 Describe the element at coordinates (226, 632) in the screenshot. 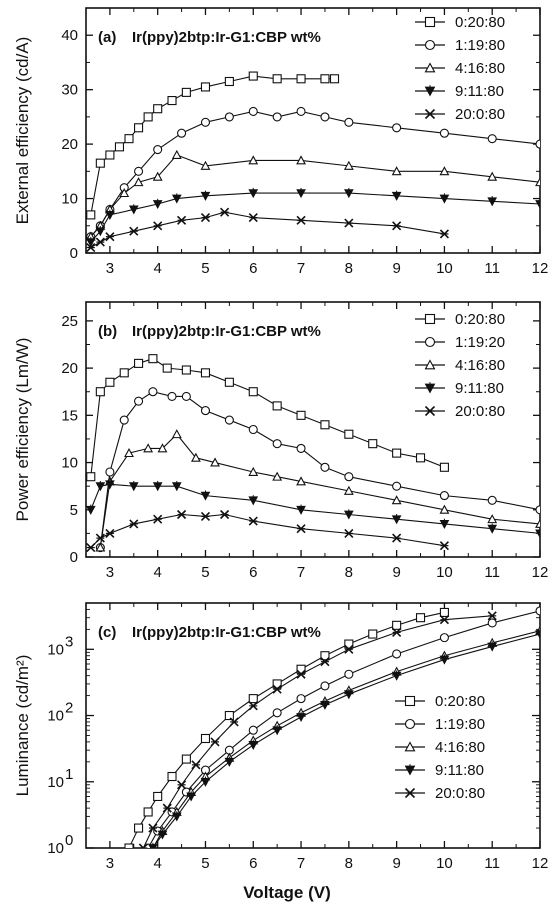

I see `panel-title: Ir(ppy)2btp:Ir-G1:CBP wt%` at that location.